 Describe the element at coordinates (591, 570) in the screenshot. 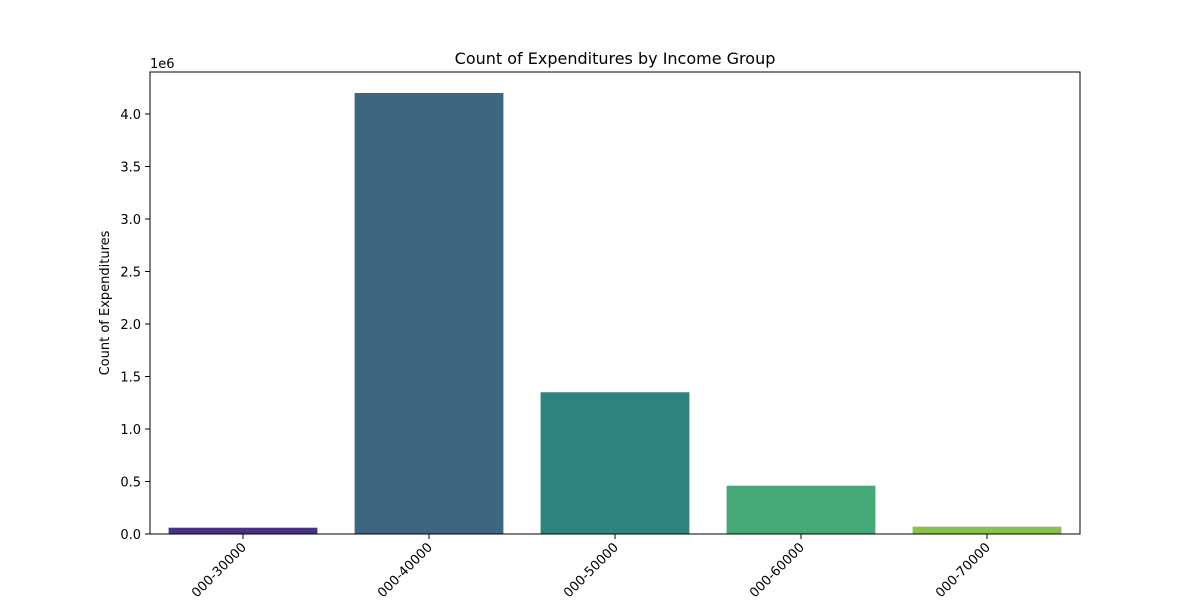

I see `x-tick-label: 000-50000` at that location.